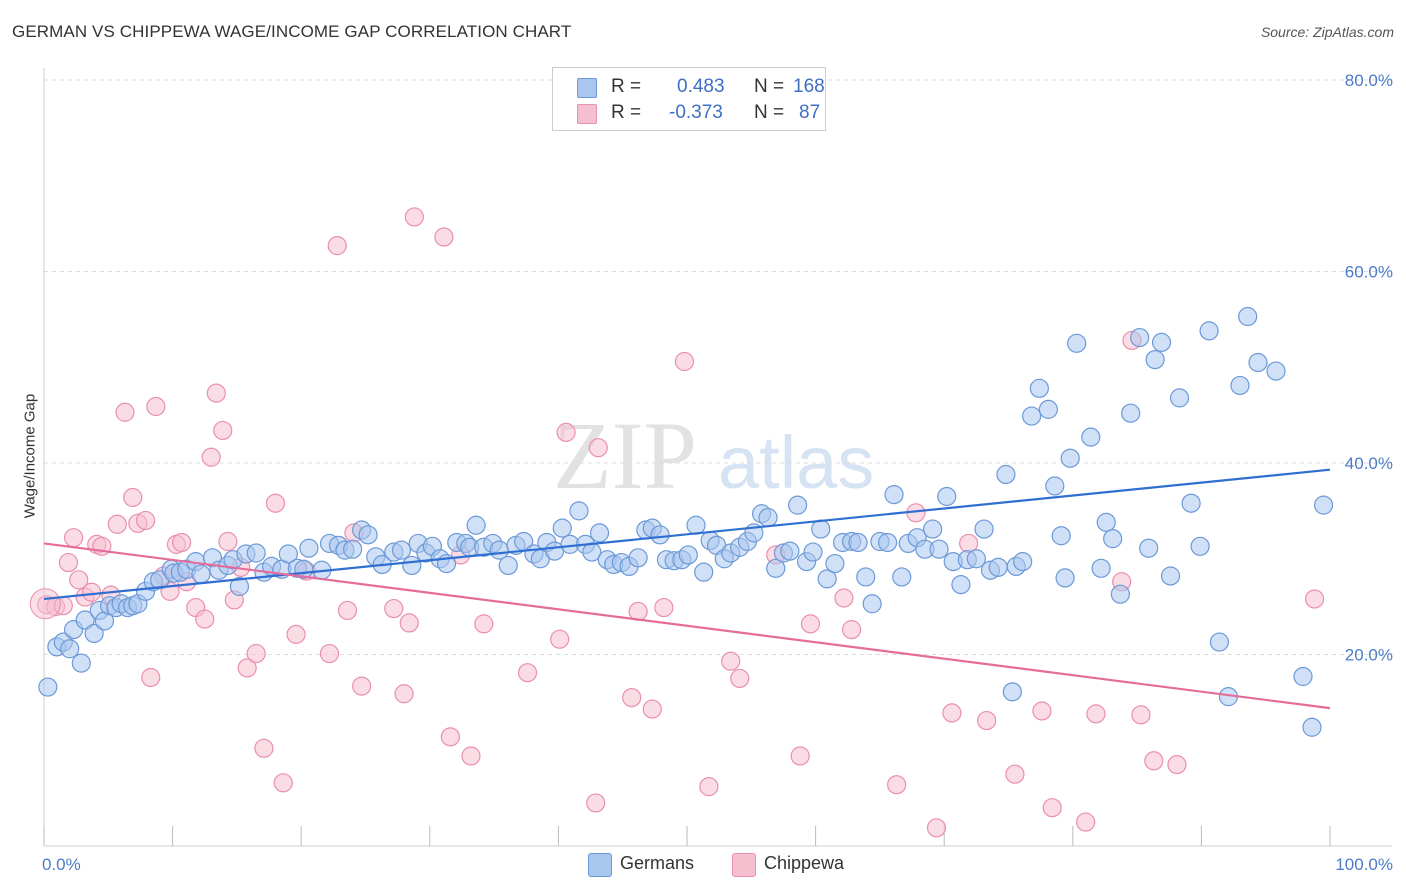  What do you see at coordinates (587, 114) in the screenshot?
I see `legend-swatch-pink` at bounding box center [587, 114].